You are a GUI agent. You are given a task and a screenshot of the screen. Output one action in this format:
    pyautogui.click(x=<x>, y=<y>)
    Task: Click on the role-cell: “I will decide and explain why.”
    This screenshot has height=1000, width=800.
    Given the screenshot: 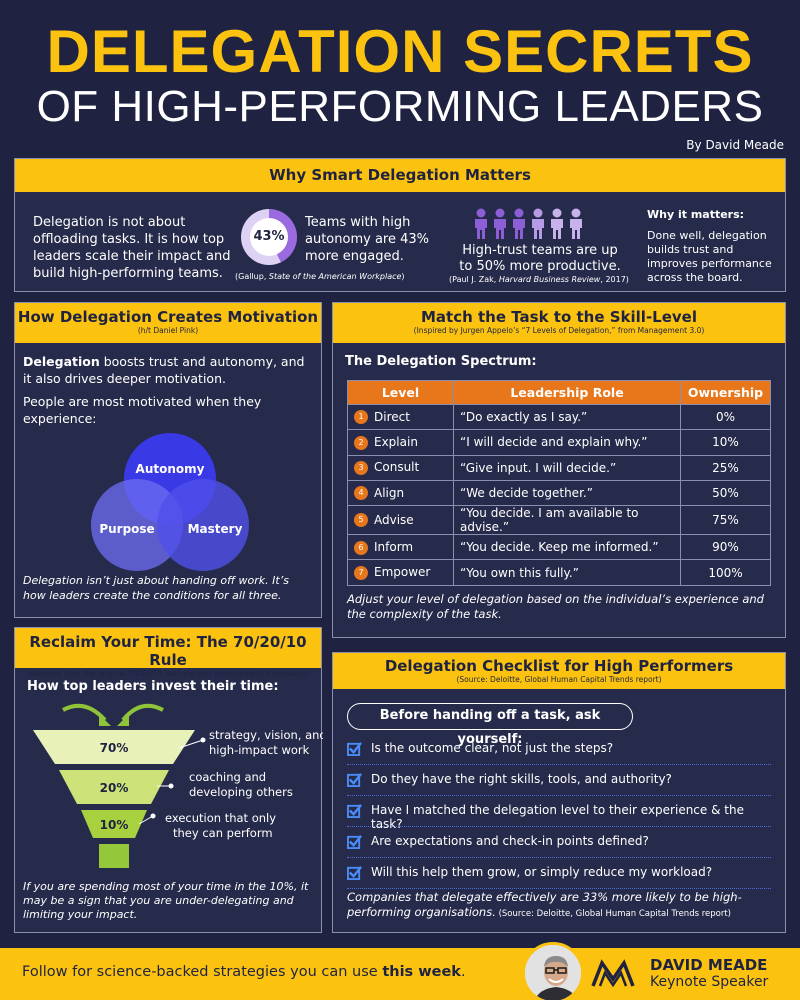 What is the action you would take?
    pyautogui.click(x=567, y=442)
    